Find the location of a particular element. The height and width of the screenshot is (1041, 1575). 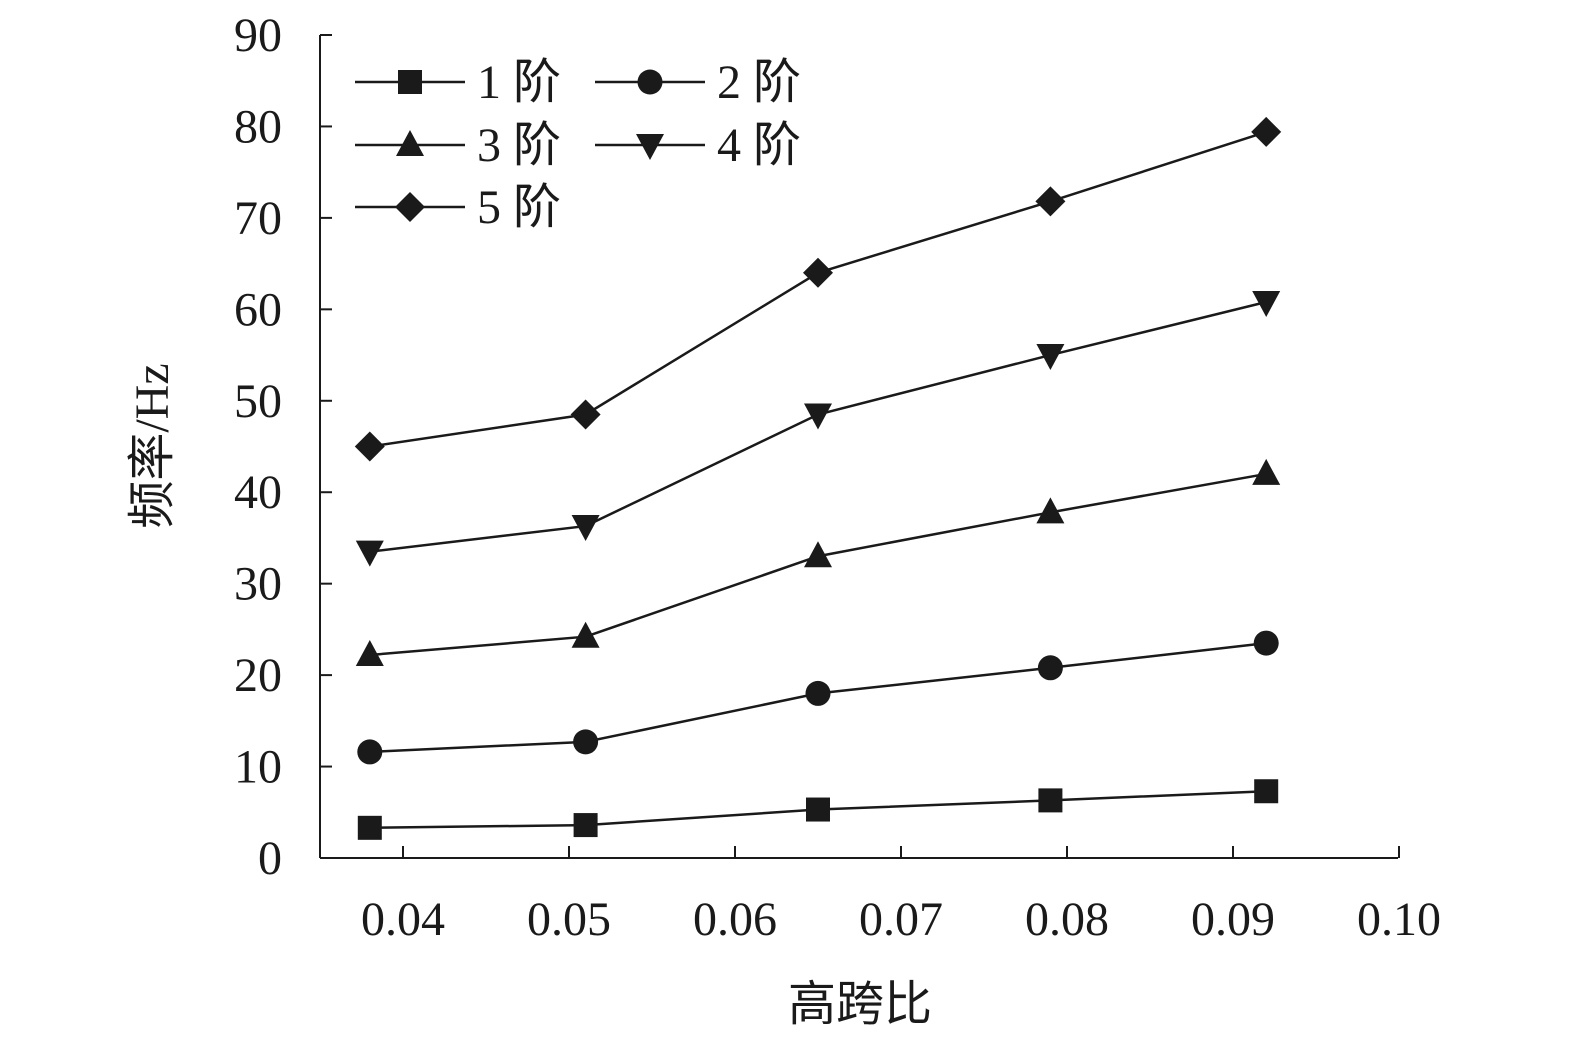

x-tick-label: 0.10 is located at coordinates (1399, 919).